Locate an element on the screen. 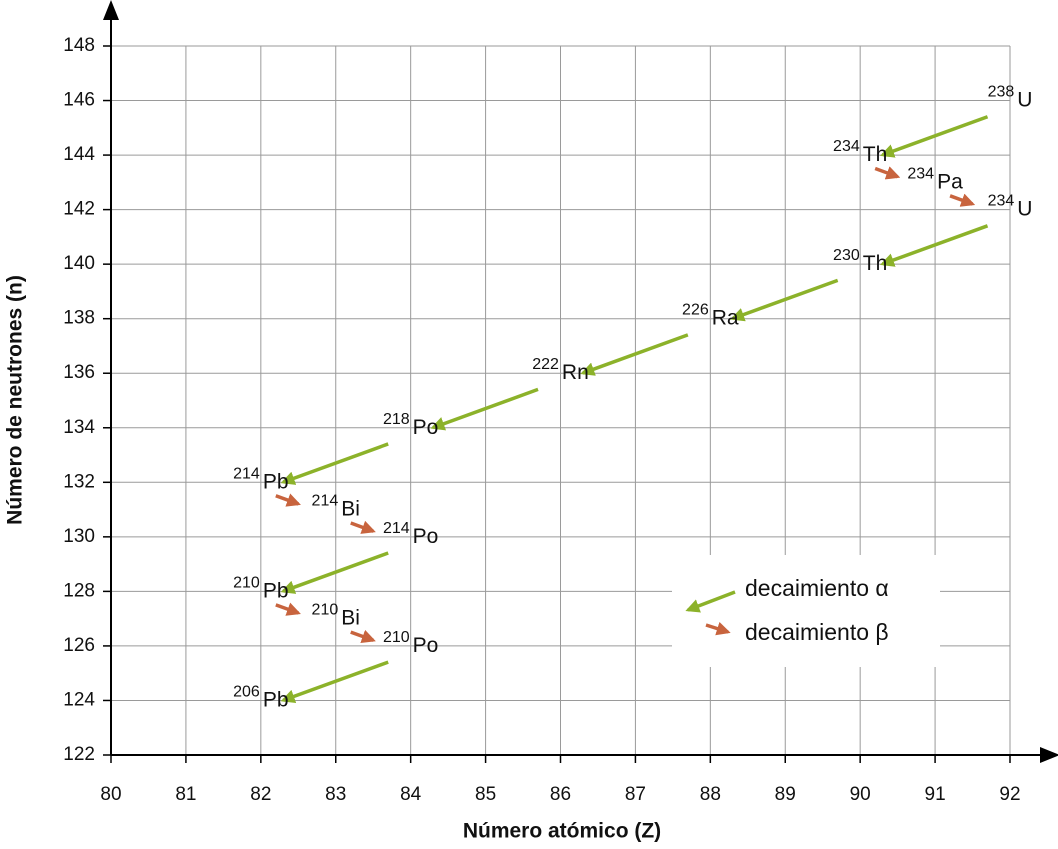 The image size is (1058, 849). nuclide-label: 230 Th is located at coordinates (860, 260).